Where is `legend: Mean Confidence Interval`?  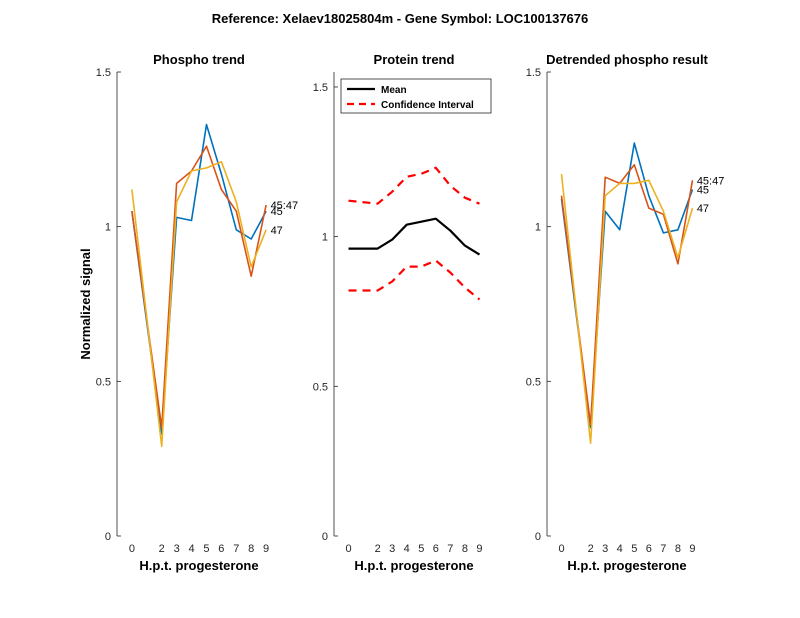
legend: Mean Confidence Interval is located at coordinates (416, 96).